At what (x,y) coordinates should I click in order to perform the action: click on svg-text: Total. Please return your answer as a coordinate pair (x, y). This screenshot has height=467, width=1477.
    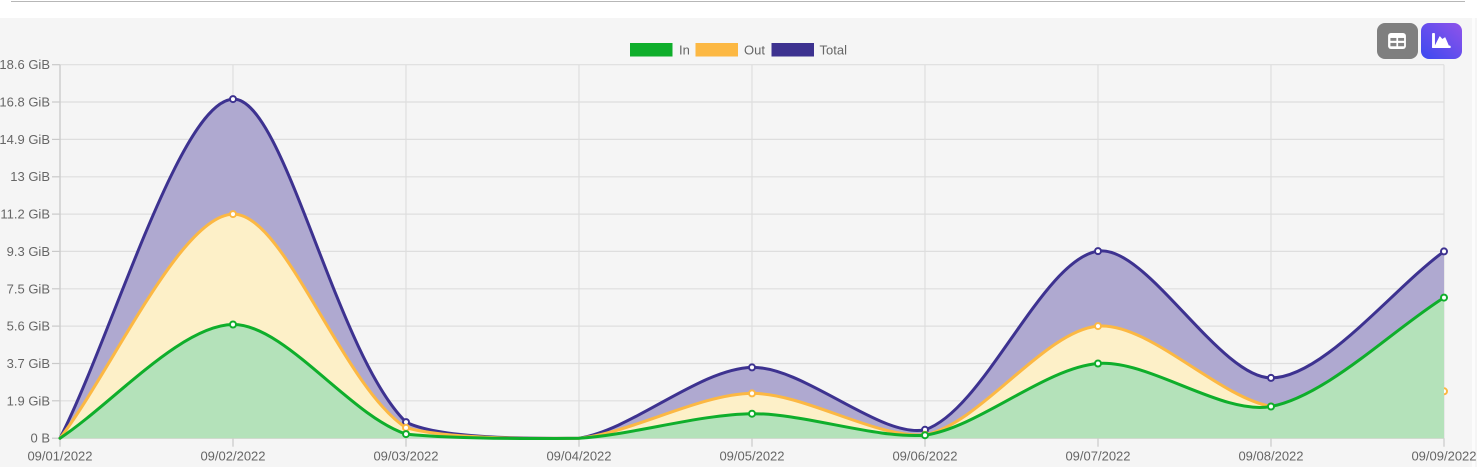
    Looking at the image, I should click on (834, 50).